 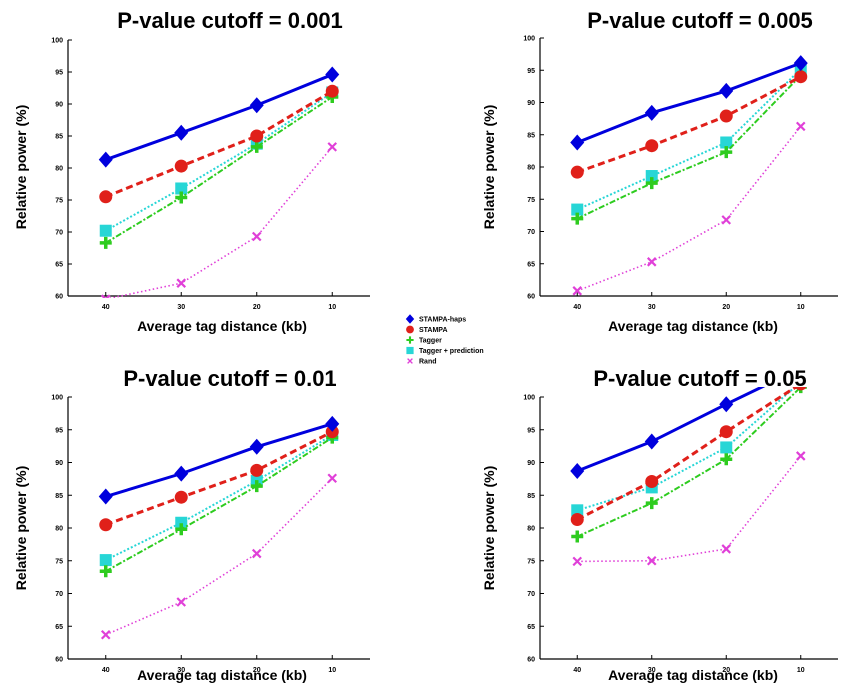 What do you see at coordinates (59, 561) in the screenshot?
I see `y-tick-label: 75` at bounding box center [59, 561].